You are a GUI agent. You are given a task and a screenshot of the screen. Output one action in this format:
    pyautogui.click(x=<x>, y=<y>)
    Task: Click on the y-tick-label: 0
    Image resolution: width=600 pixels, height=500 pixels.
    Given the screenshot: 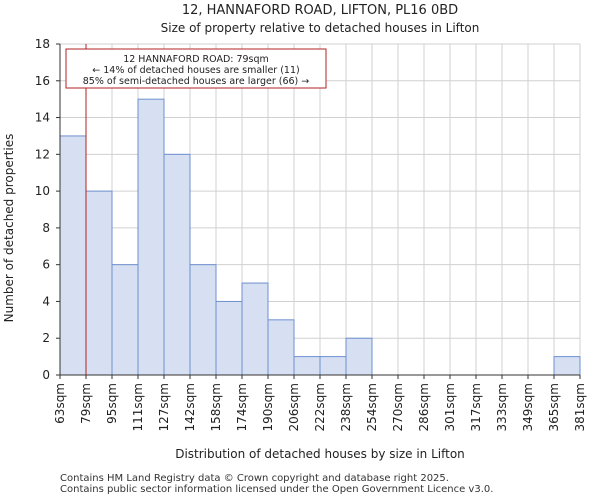 What is the action you would take?
    pyautogui.click(x=46, y=375)
    